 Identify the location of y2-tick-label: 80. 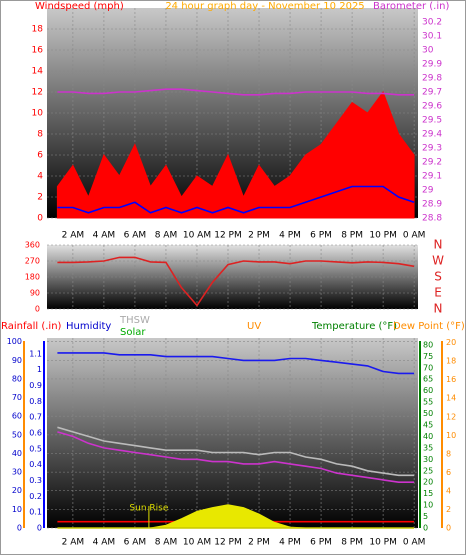
(428, 344).